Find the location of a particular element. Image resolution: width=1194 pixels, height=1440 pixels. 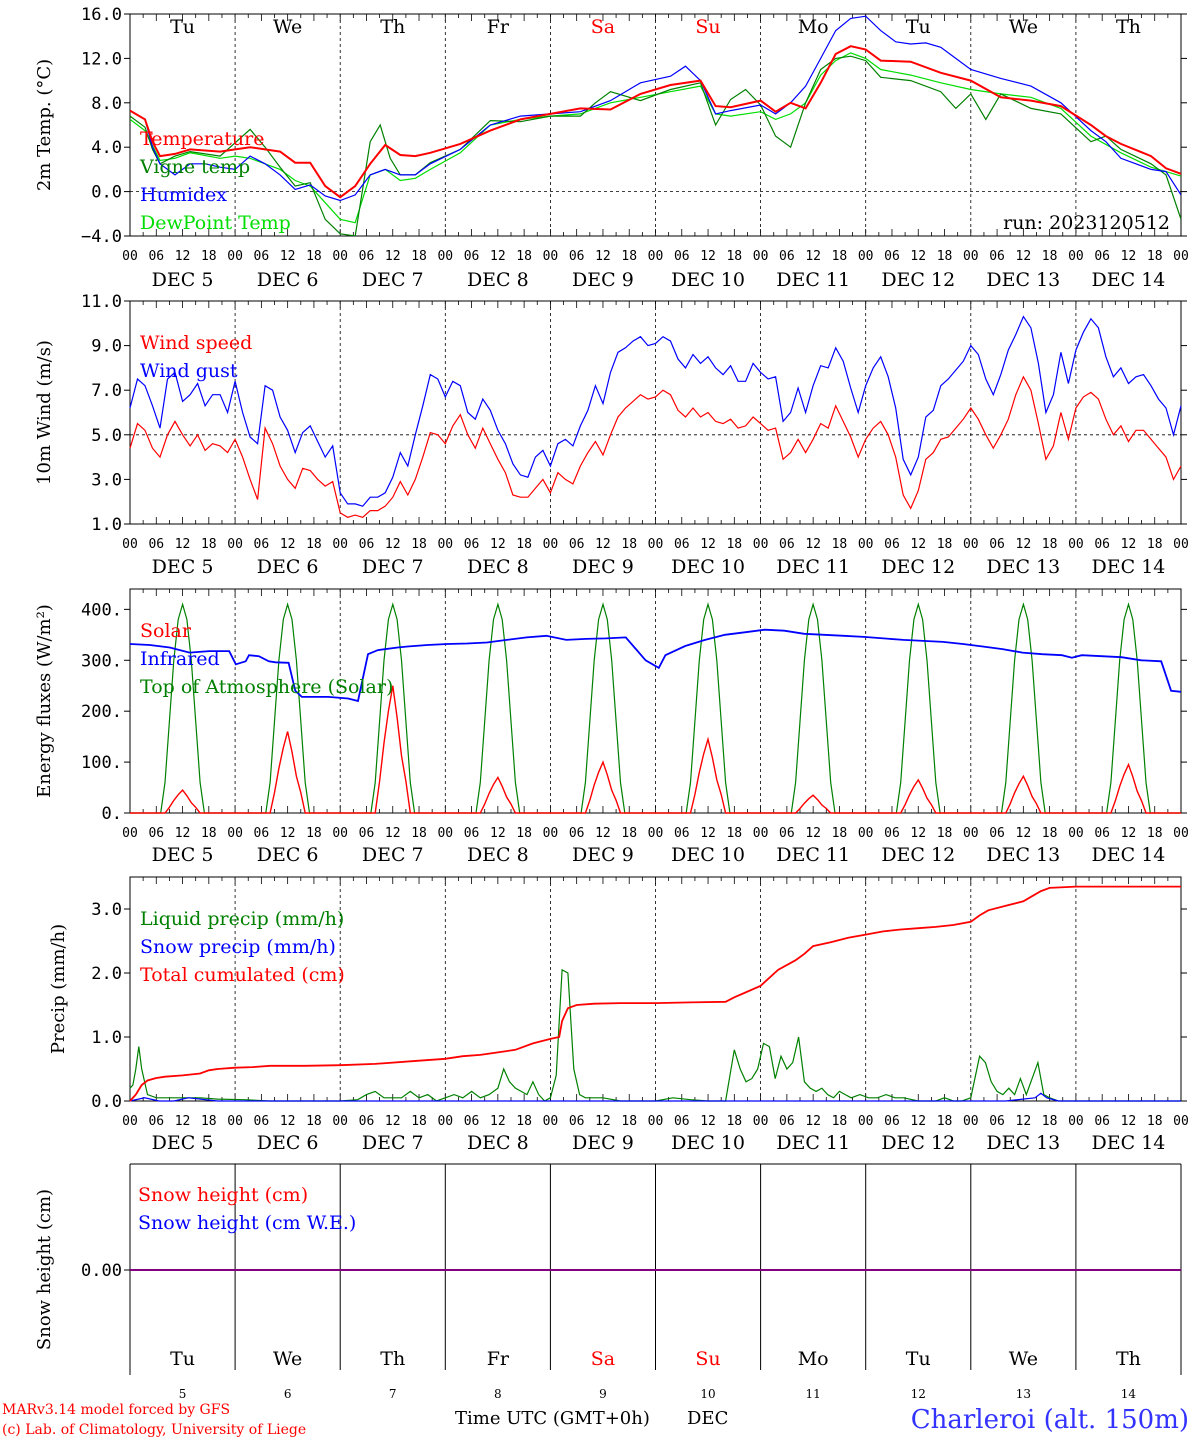

legend-entry: Temperature is located at coordinates (202, 139).